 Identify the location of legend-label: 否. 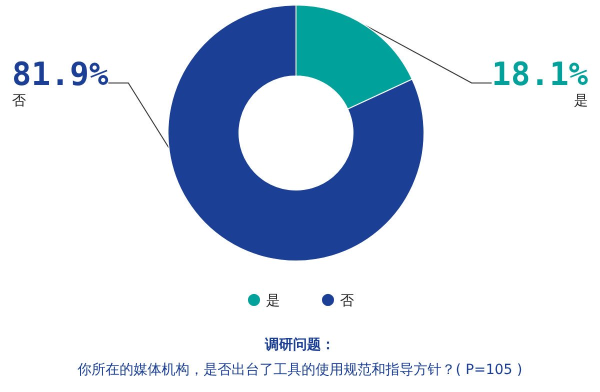
(347, 300).